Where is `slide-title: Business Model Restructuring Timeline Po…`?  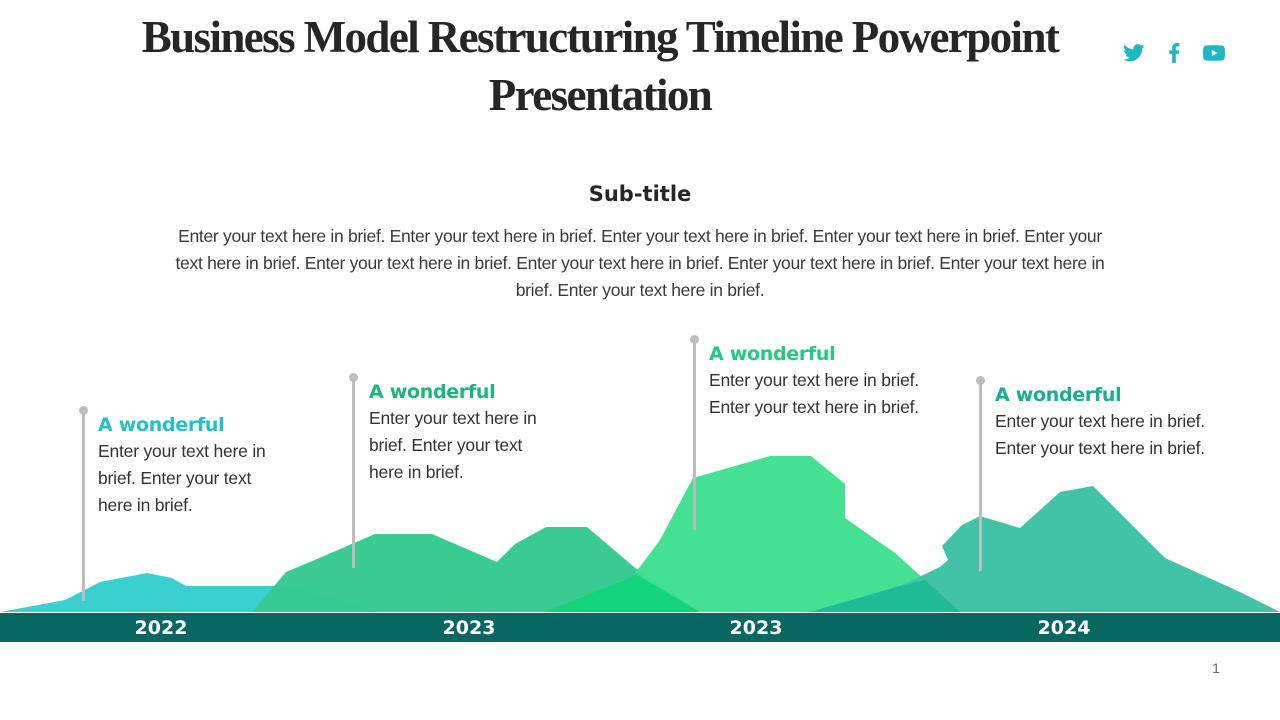 slide-title: Business Model Restructuring Timeline Po… is located at coordinates (600, 66).